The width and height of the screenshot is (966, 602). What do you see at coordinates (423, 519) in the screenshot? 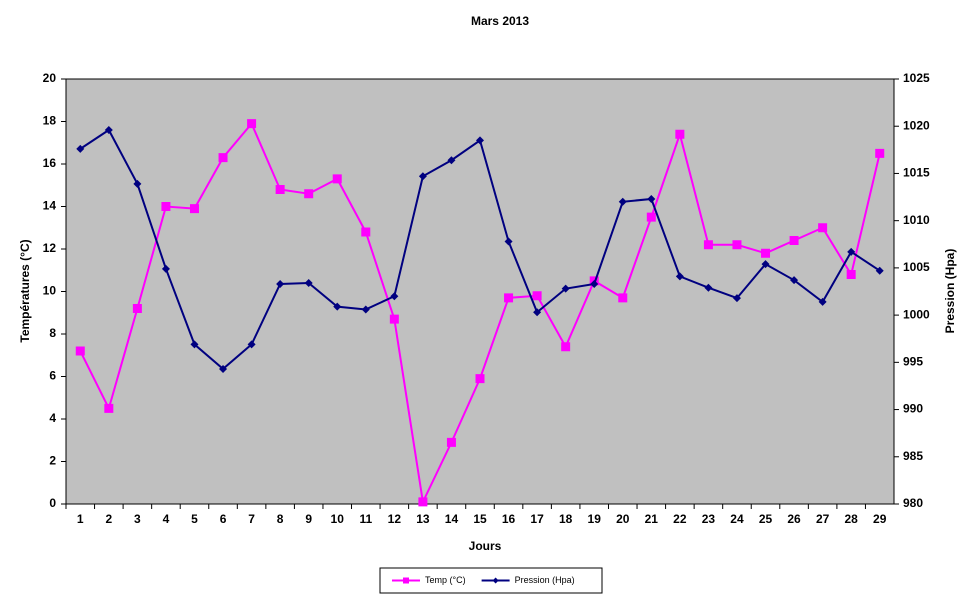
I see `x-tick-label: 13` at bounding box center [423, 519].